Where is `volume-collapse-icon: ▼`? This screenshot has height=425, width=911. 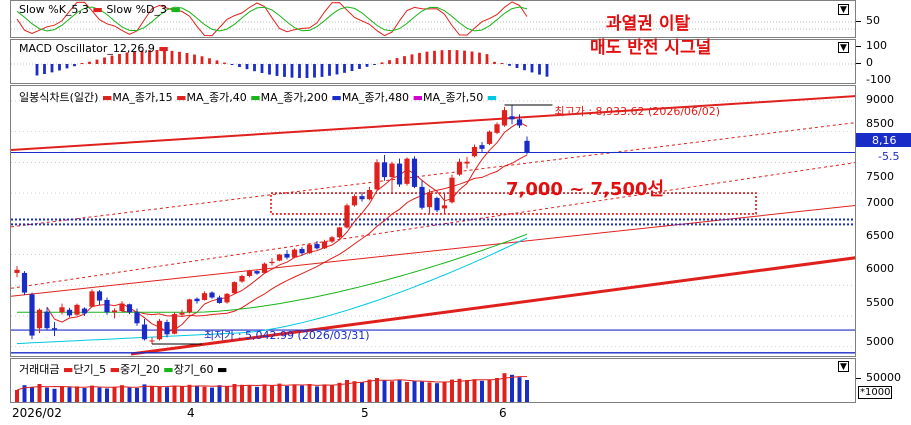
volume-collapse-icon: ▼ is located at coordinates (843, 366).